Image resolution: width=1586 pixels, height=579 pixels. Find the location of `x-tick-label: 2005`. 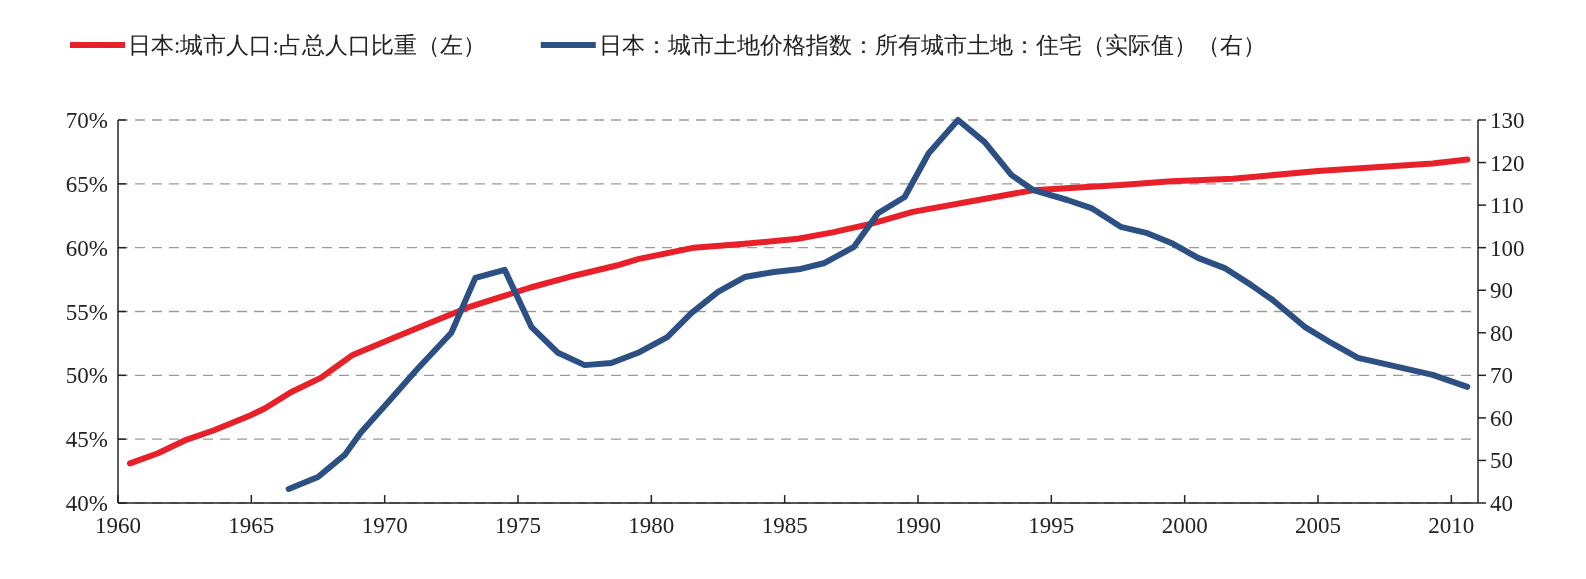

x-tick-label: 2005 is located at coordinates (1318, 525).